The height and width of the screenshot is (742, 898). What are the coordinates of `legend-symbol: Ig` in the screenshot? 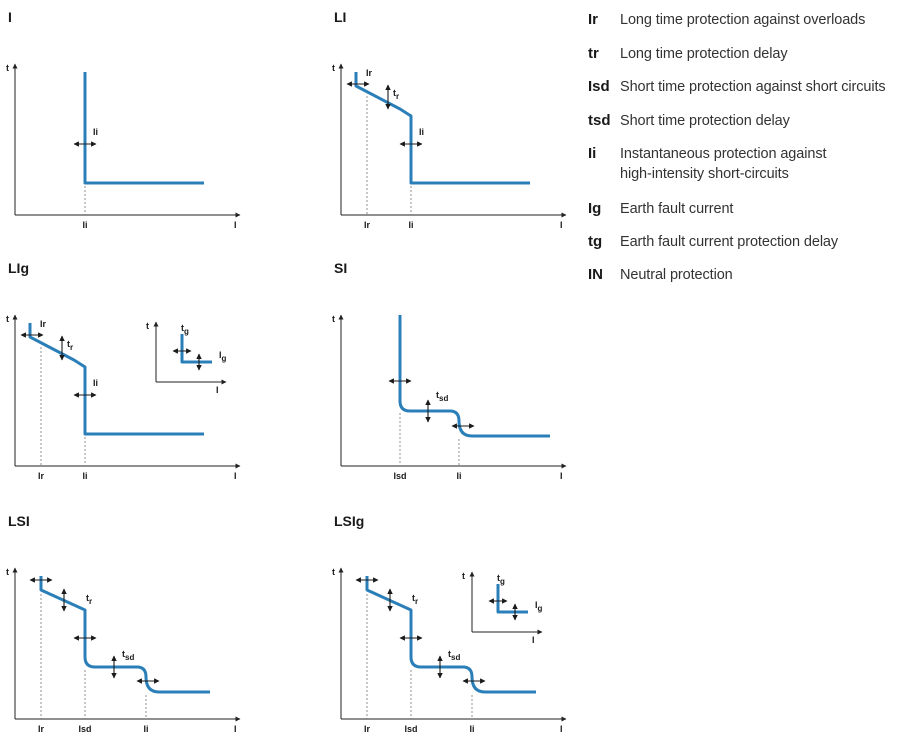 It's located at (595, 208).